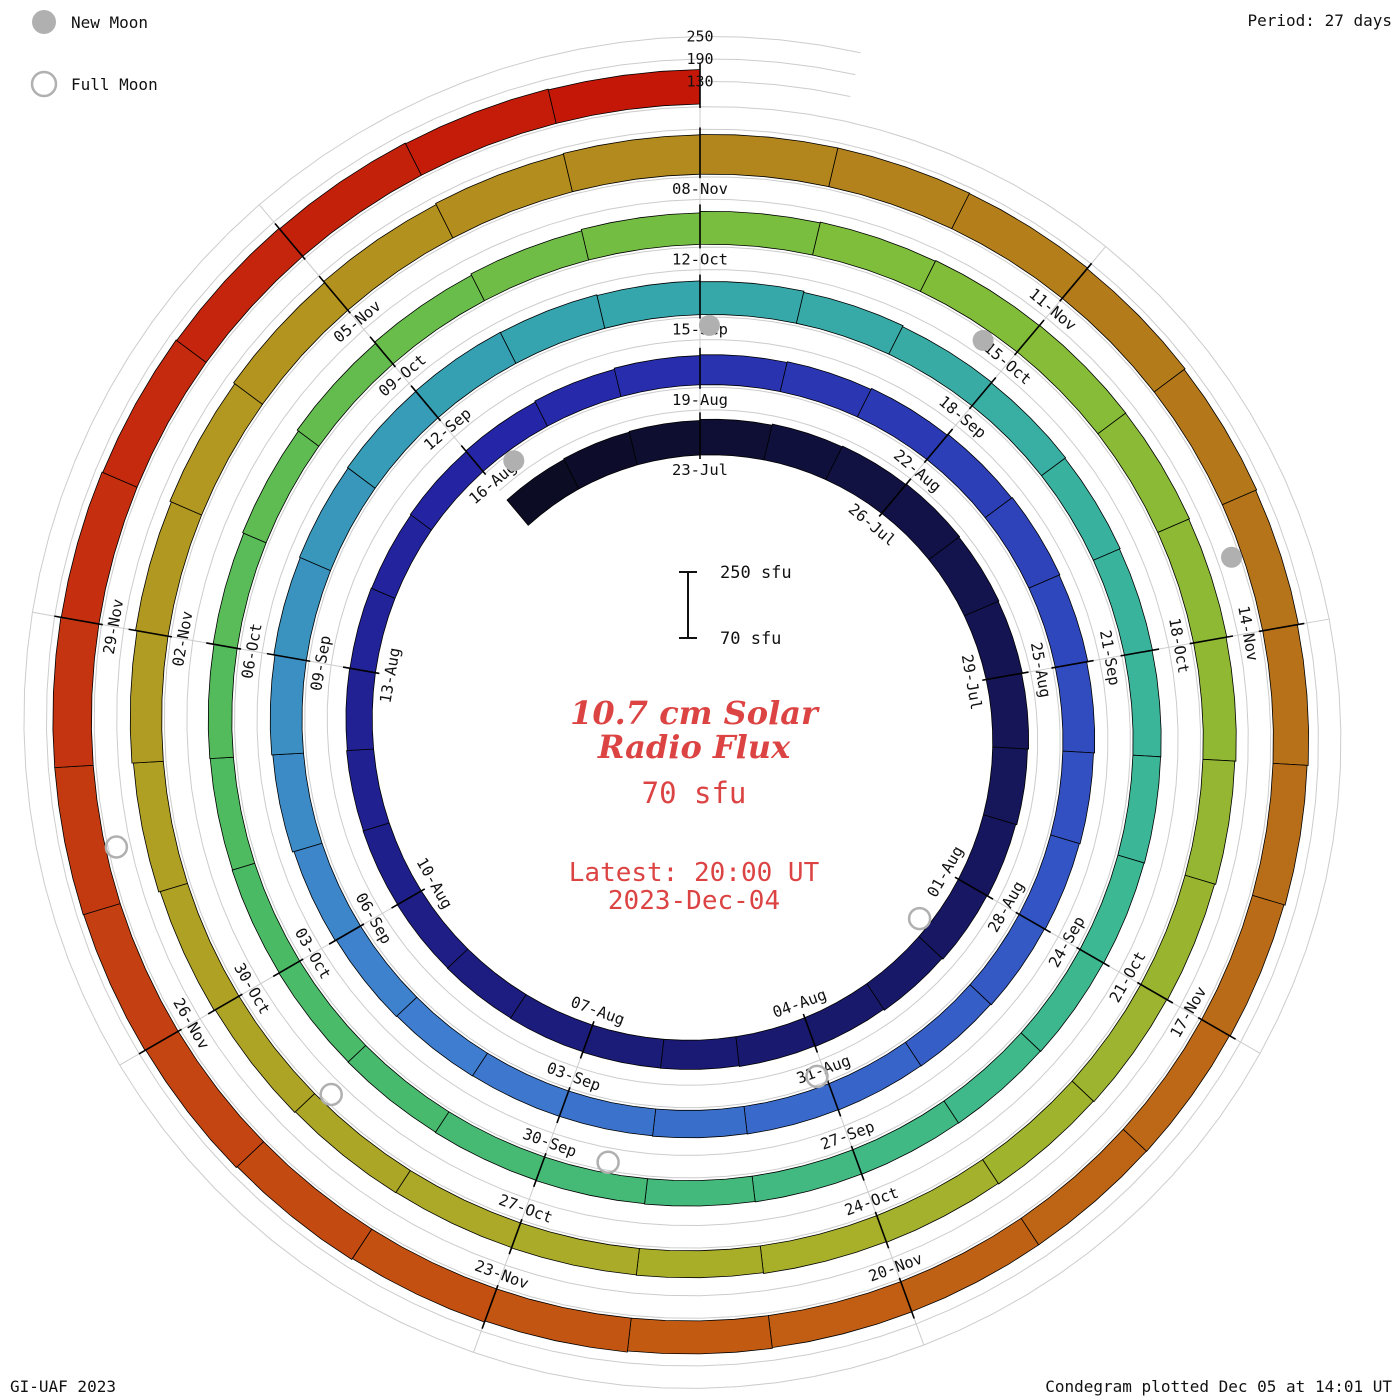 The width and height of the screenshot is (1400, 1400). I want to click on flux-scale-bar, so click(688, 605).